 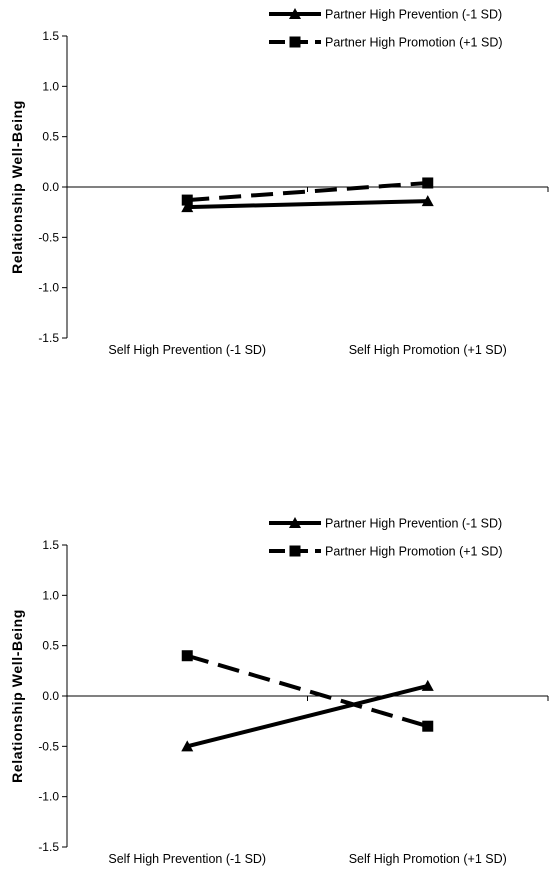 I want to click on chart1-legend-label: Partner High Promotion (+1 SD), so click(x=414, y=552).